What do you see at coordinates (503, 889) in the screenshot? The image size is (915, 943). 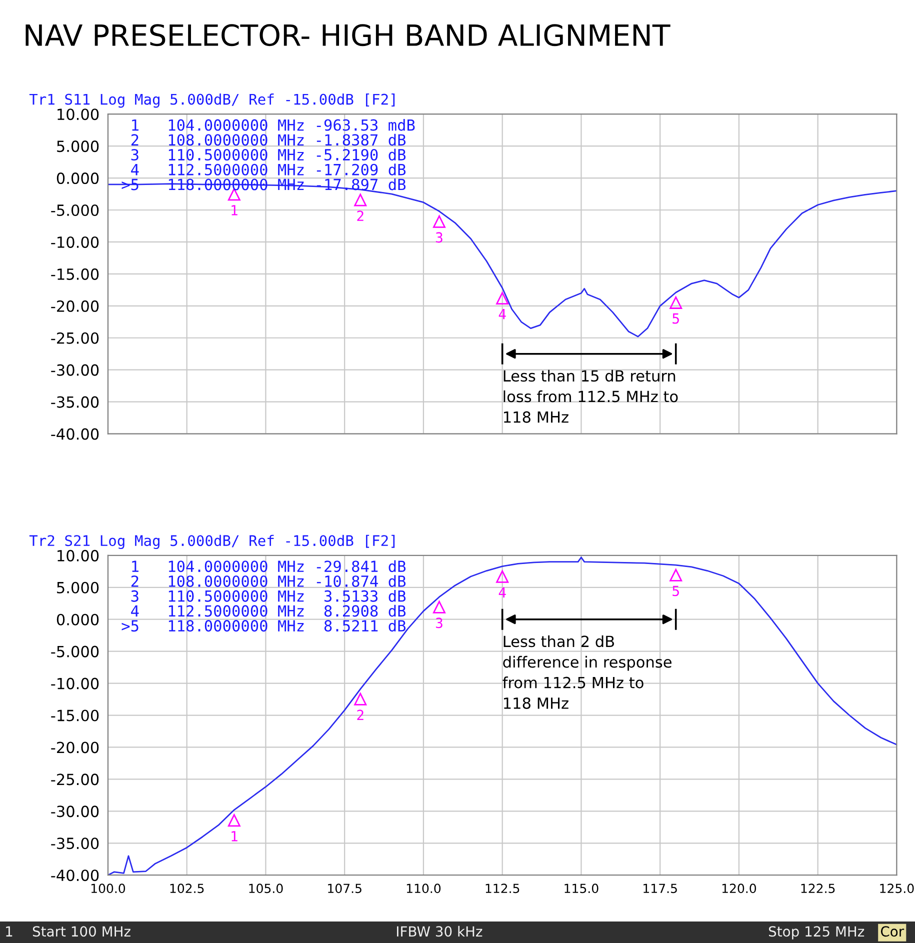 I see `x-tick-label: 112.5` at bounding box center [503, 889].